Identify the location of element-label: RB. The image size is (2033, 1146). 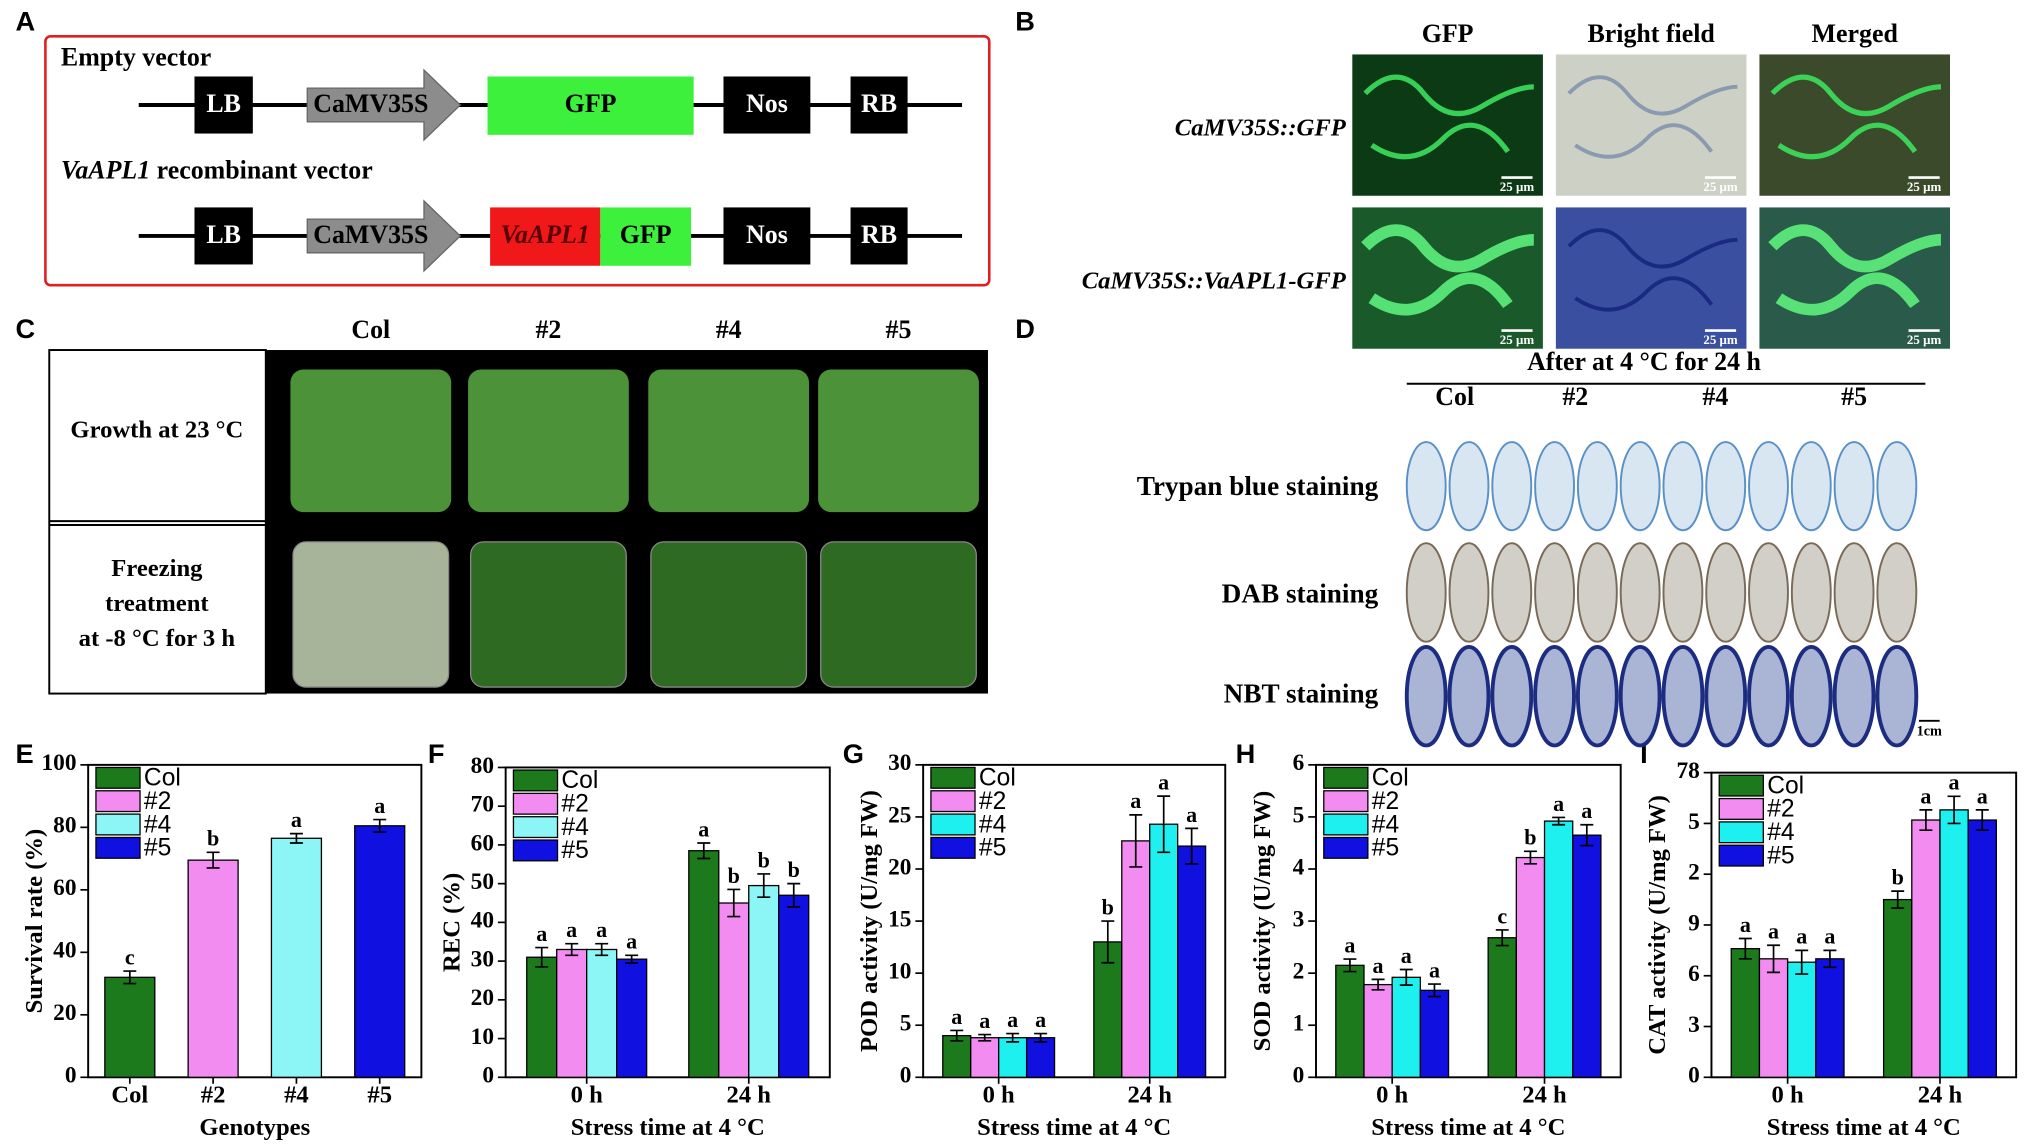
(879, 103).